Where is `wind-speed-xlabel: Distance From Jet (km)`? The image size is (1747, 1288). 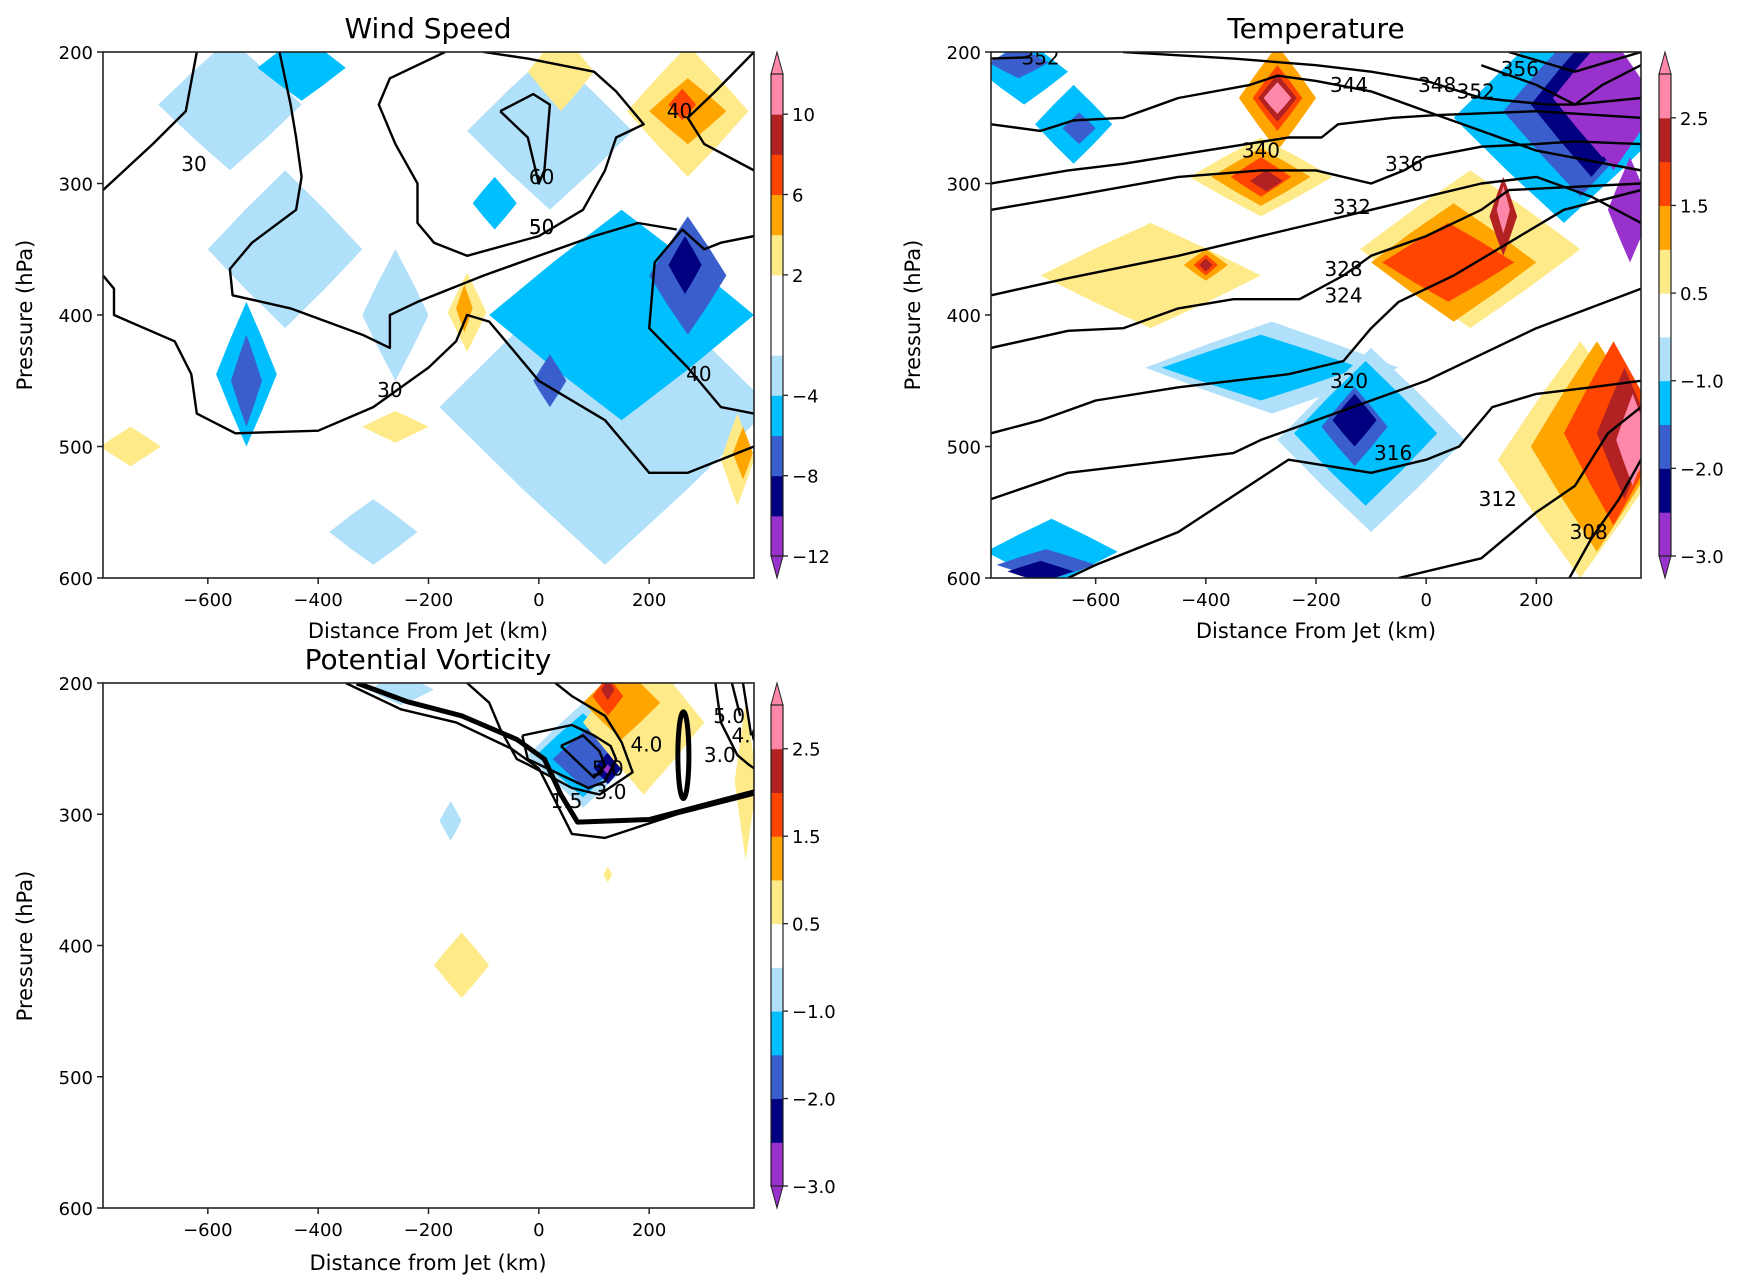
wind-speed-xlabel: Distance From Jet (km) is located at coordinates (428, 631).